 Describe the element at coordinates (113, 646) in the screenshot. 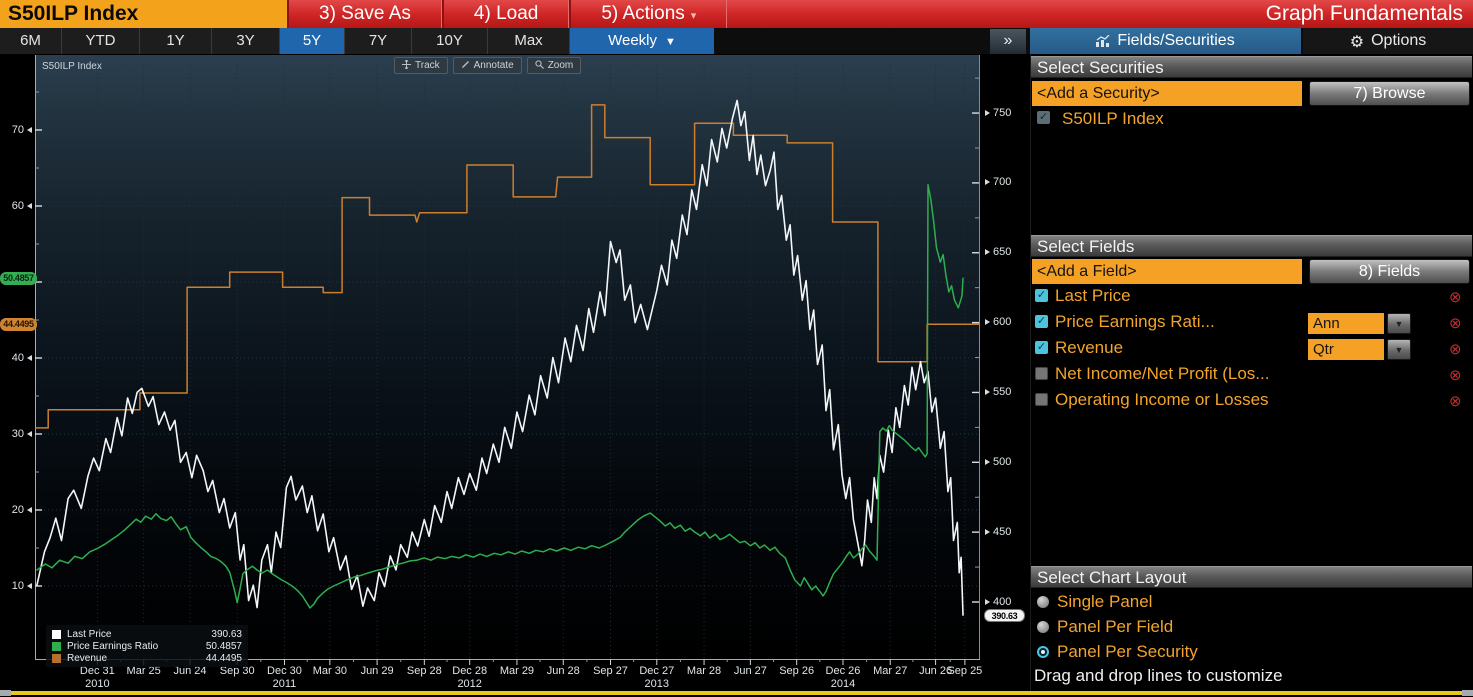

I see `legend-label: Price Earnings Ratio` at that location.